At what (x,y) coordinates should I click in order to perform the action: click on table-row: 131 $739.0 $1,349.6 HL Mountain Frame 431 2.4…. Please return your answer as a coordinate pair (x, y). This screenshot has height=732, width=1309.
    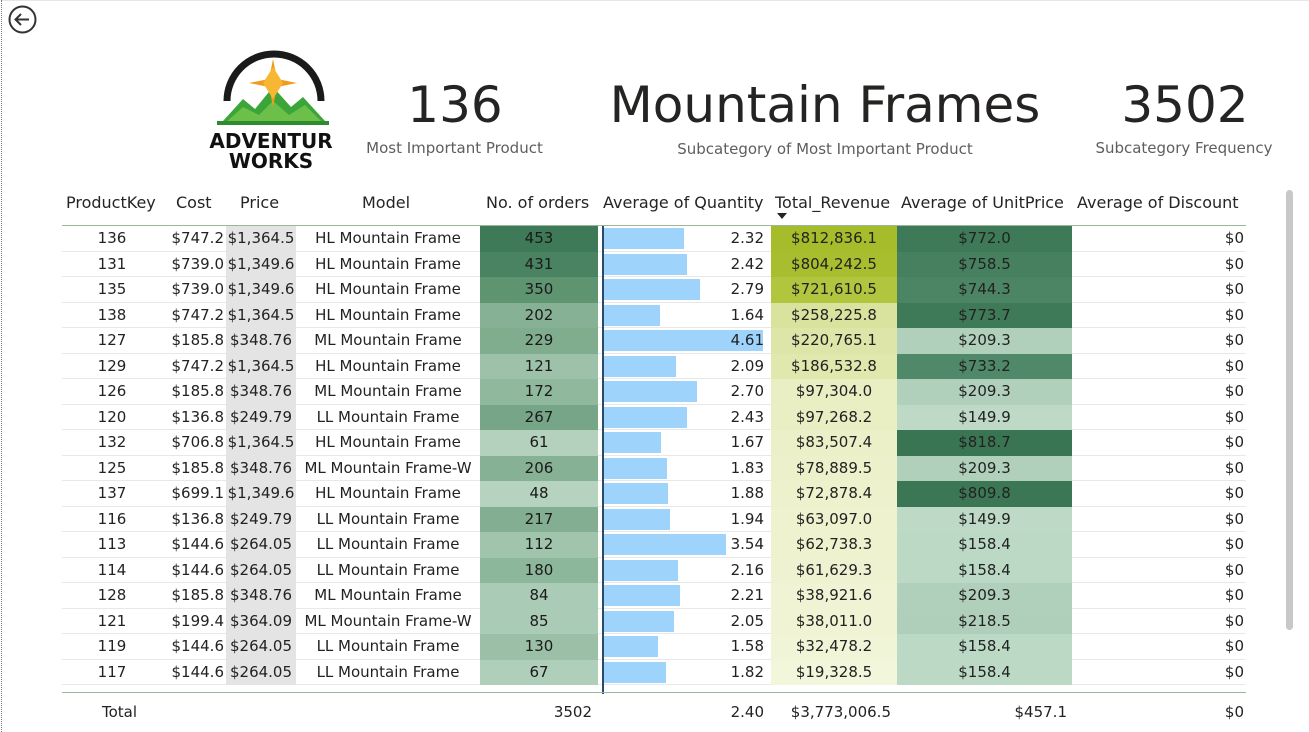
    Looking at the image, I should click on (654, 265).